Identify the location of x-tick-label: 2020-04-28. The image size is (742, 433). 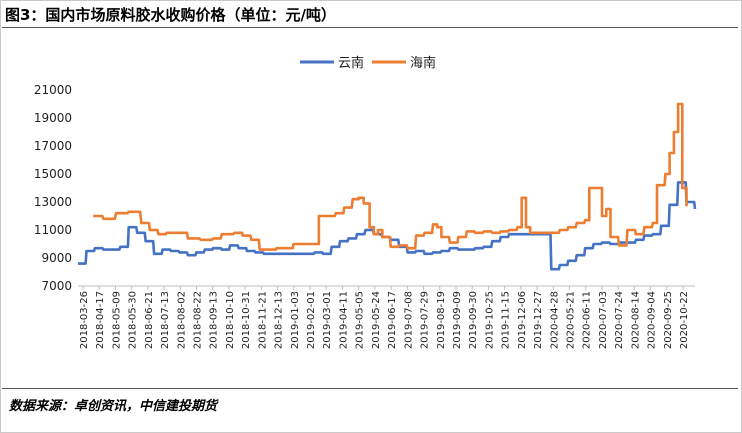
(554, 320).